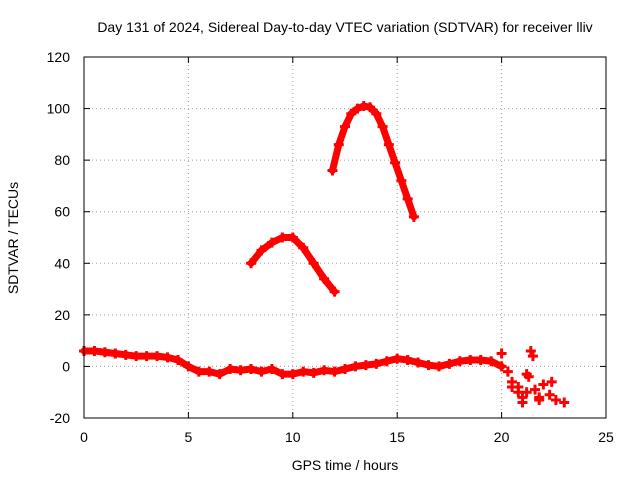 This screenshot has height=480, width=640. I want to click on x-tick-label: 10, so click(293, 437).